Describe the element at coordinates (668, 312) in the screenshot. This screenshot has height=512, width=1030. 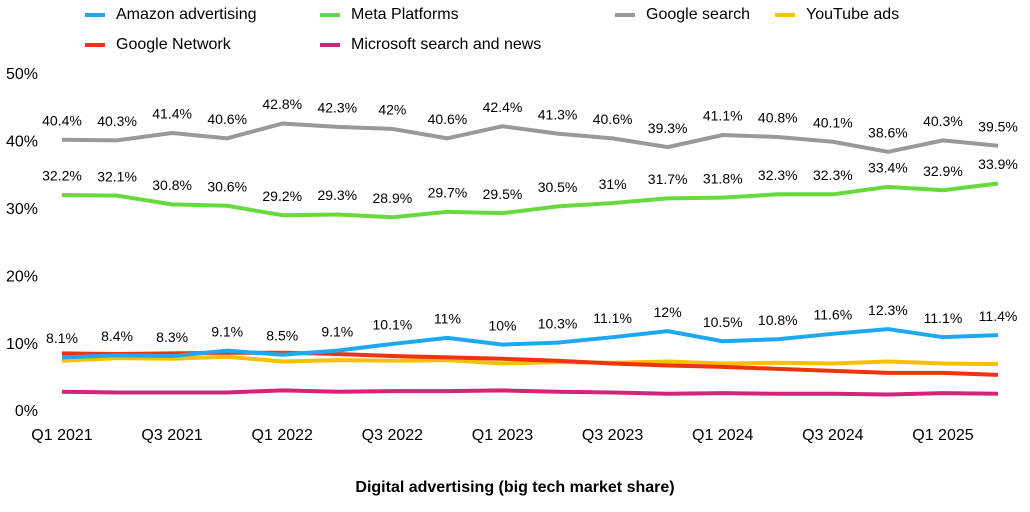
I see `data-label: 12%` at that location.